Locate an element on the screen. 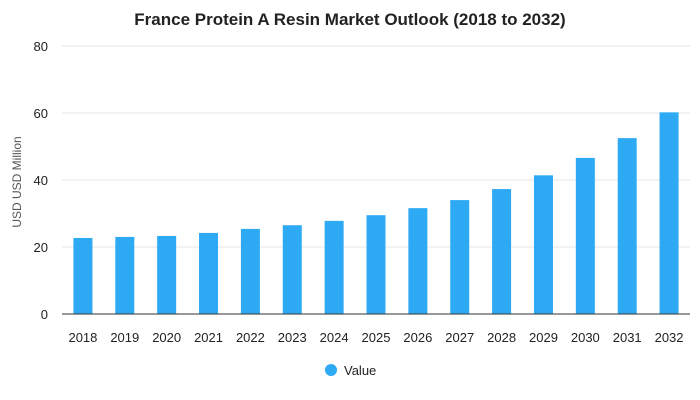 This screenshot has width=700, height=400. x-tick-label: 2031 is located at coordinates (627, 337).